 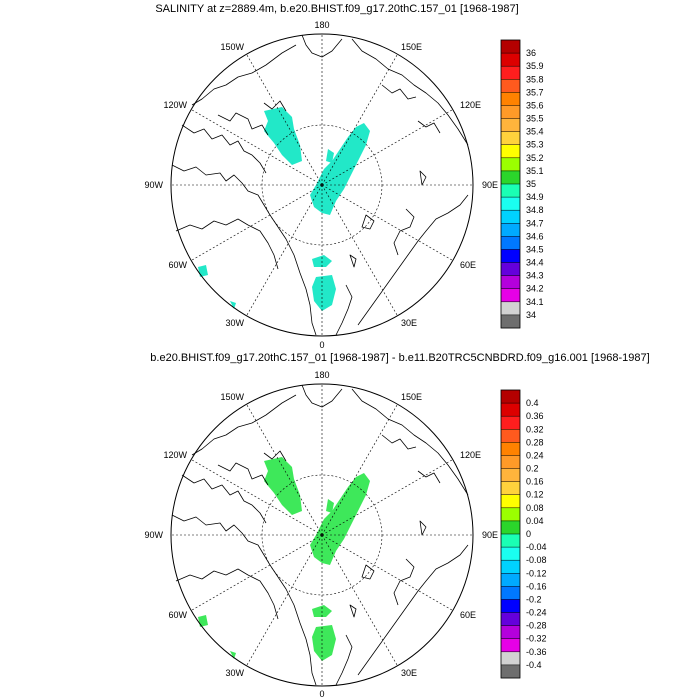 I want to click on colorbar-label: -0.04, so click(x=536, y=547).